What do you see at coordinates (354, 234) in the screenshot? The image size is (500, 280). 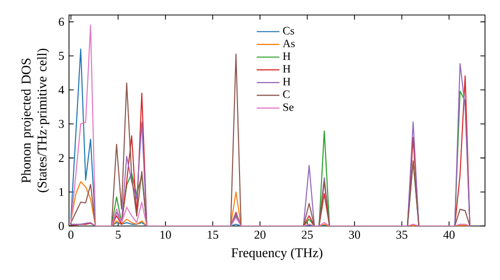 I see `x-tick-label: 30` at bounding box center [354, 234].